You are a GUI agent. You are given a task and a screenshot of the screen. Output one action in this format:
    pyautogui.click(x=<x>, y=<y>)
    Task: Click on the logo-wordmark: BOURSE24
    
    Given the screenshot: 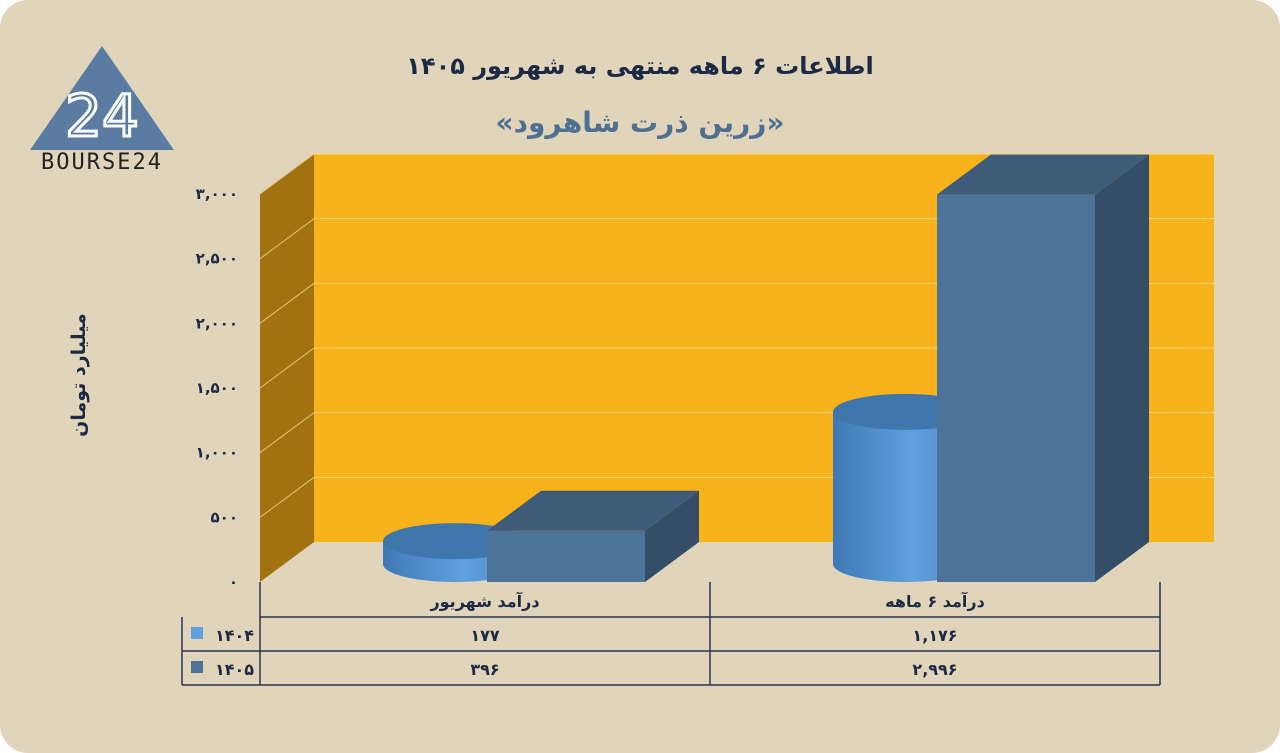 What is the action you would take?
    pyautogui.click(x=102, y=162)
    